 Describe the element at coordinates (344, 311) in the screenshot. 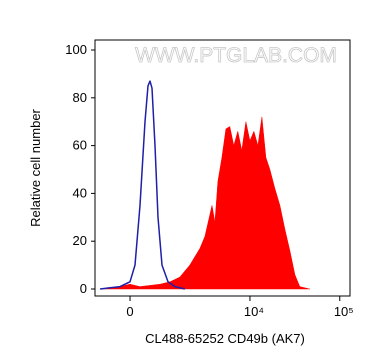

I see `x-tick-label: 10⁵` at that location.